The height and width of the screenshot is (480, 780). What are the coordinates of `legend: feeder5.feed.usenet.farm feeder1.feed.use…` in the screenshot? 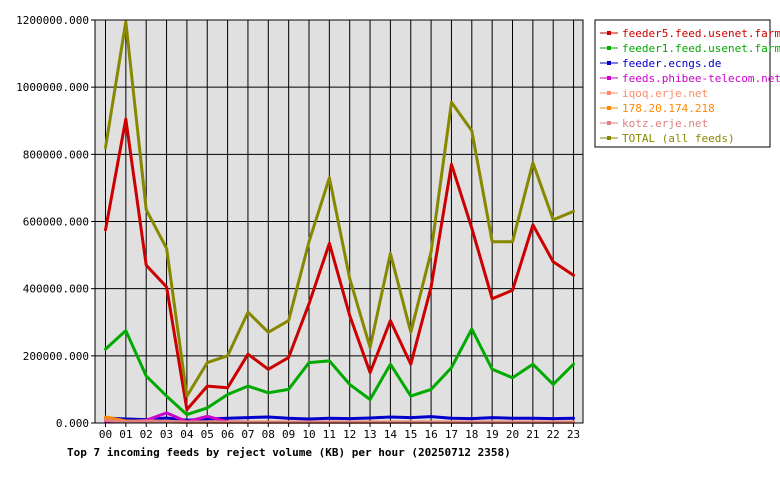 It's located at (687, 83).